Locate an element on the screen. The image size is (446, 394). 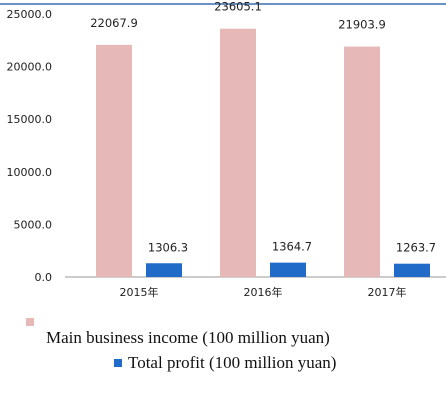
y-tick-label: 5000.0 is located at coordinates (33, 224).